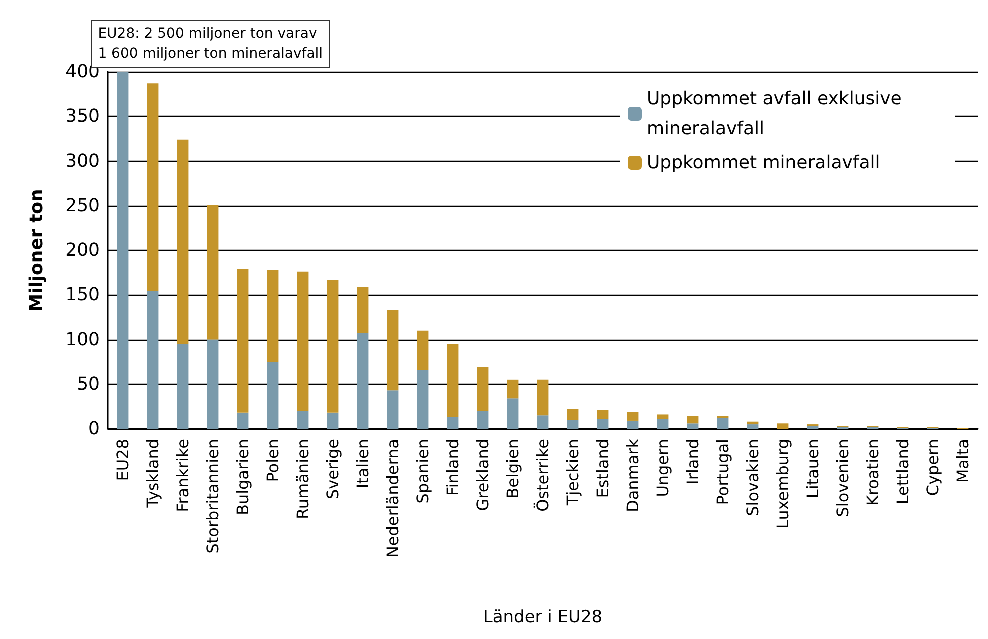  Describe the element at coordinates (483, 475) in the screenshot. I see `x-tick-label: Grekland` at that location.